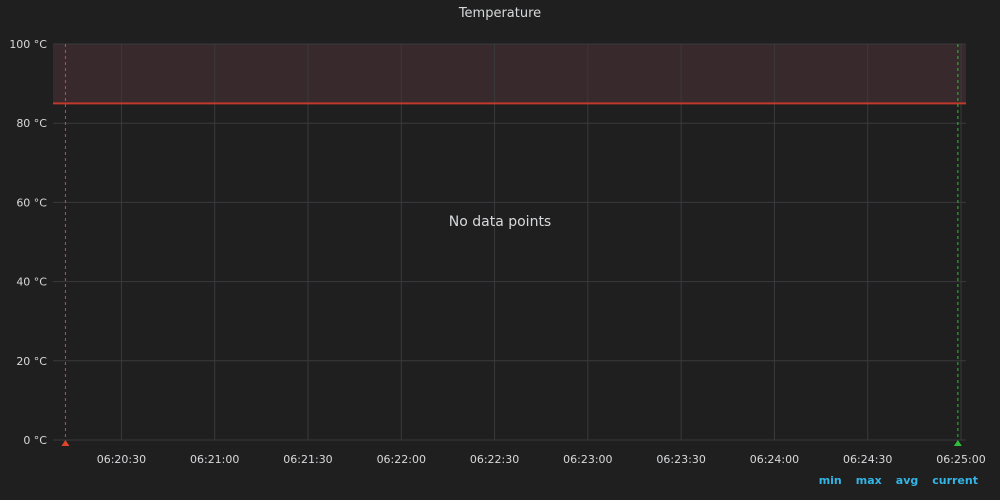  I want to click on y-tick-label: 40 °C, so click(31, 282).